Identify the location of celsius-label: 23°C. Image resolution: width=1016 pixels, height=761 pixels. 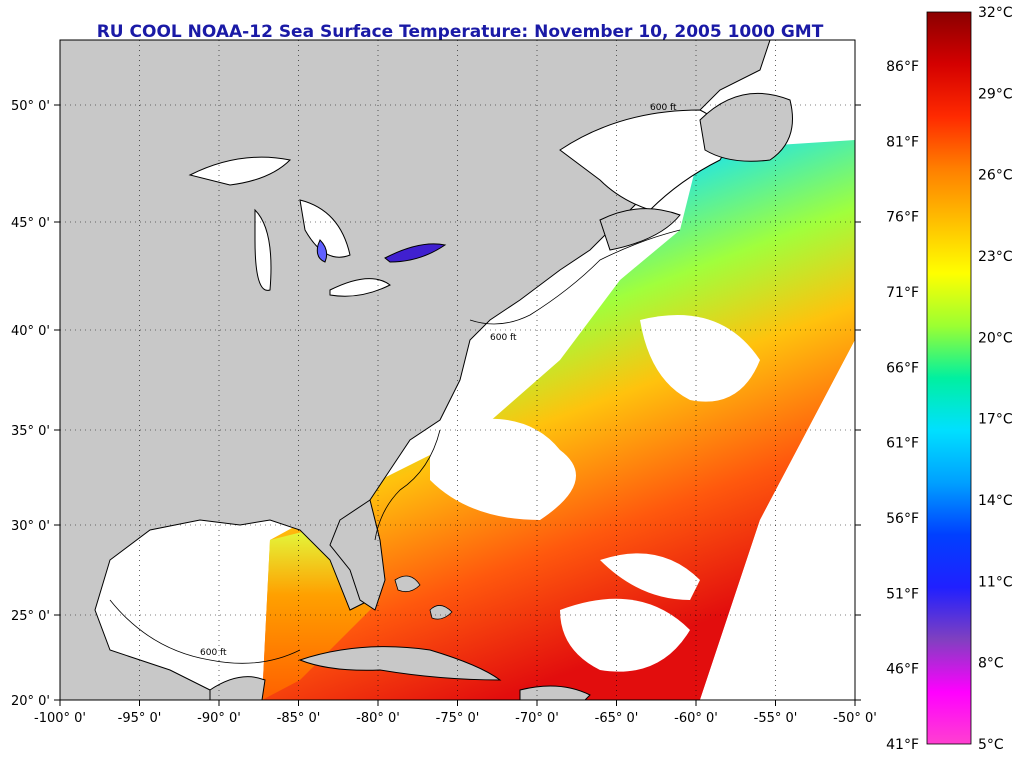
(995, 257).